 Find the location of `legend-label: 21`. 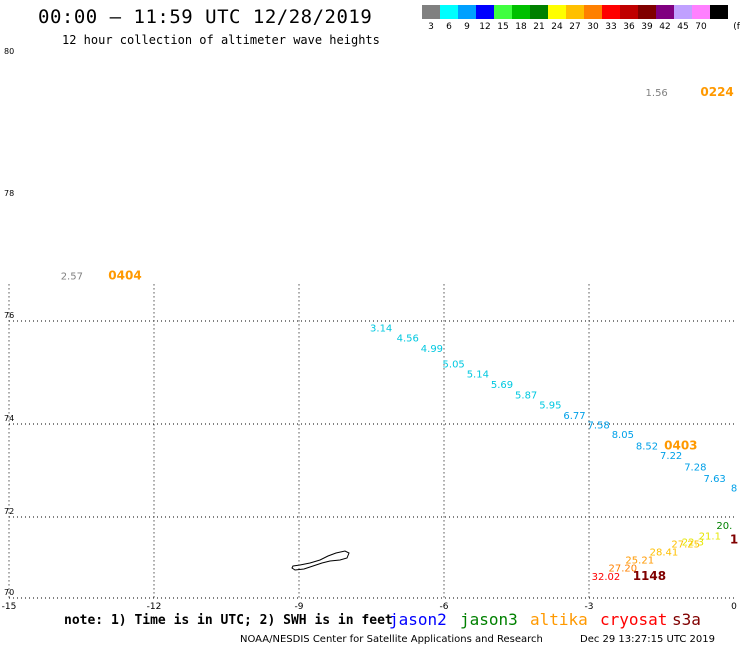

legend-label: 21 is located at coordinates (539, 27).